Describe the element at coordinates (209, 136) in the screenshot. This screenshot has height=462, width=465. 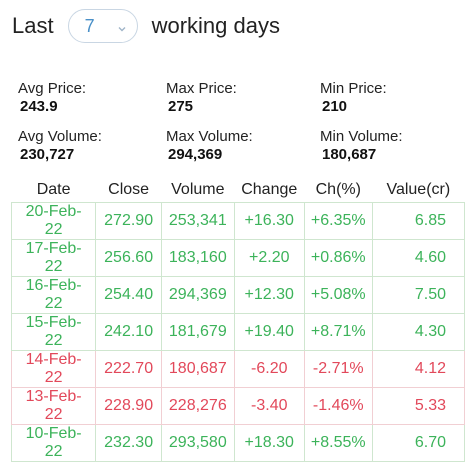
I see `max-volume-label: Max Volume:` at that location.